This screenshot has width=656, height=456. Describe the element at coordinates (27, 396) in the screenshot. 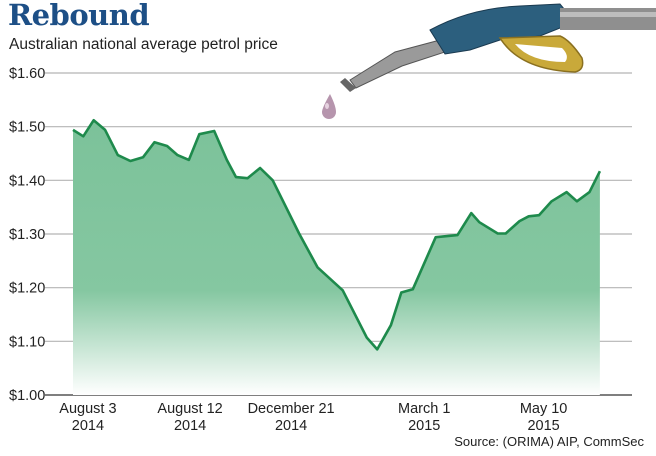

I see `y-tick-label: $1.00` at that location.